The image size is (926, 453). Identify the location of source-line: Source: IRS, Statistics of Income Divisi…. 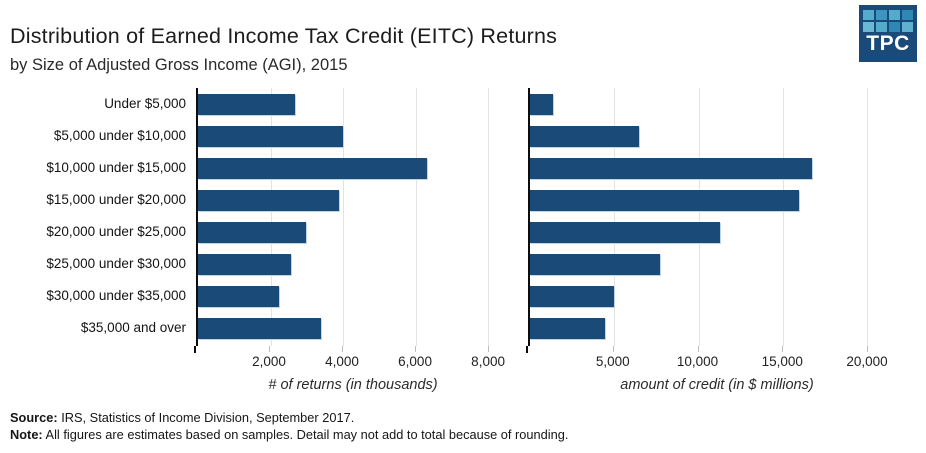
(289, 417).